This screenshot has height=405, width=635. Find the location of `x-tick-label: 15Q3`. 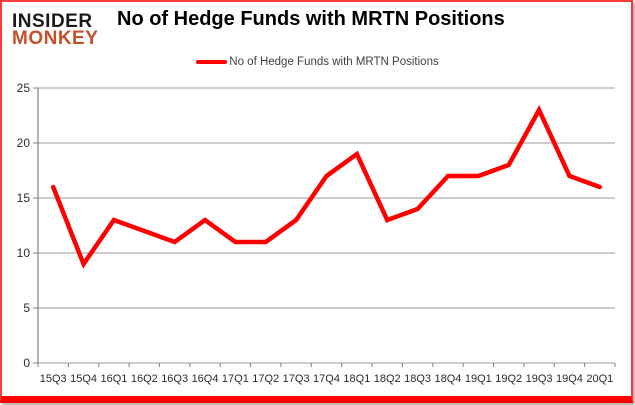

x-tick-label: 15Q3 is located at coordinates (53, 379).